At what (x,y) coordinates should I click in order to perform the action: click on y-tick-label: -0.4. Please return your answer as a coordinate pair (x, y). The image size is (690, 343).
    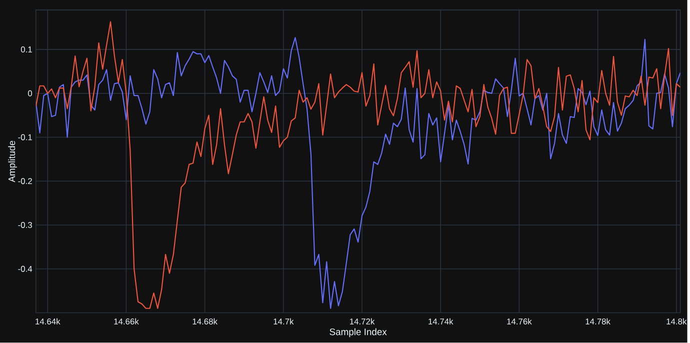
    Looking at the image, I should click on (25, 269).